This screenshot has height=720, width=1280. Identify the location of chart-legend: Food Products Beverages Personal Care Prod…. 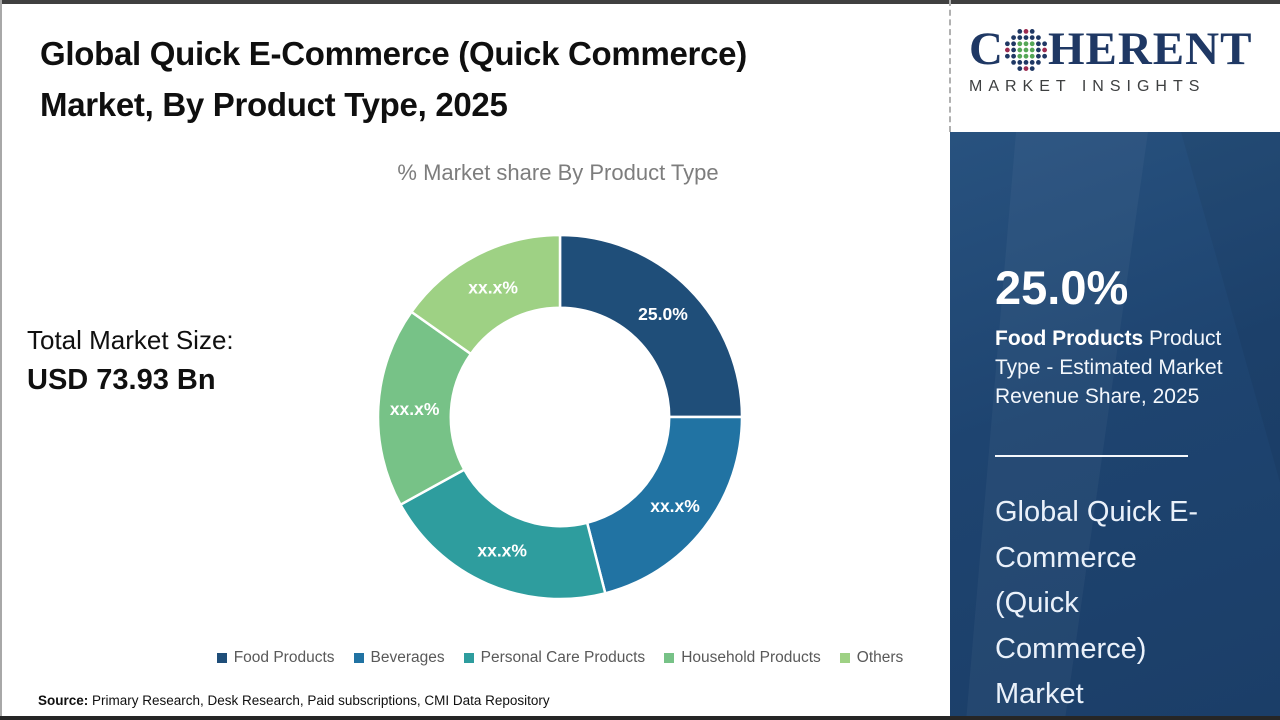
(560, 658).